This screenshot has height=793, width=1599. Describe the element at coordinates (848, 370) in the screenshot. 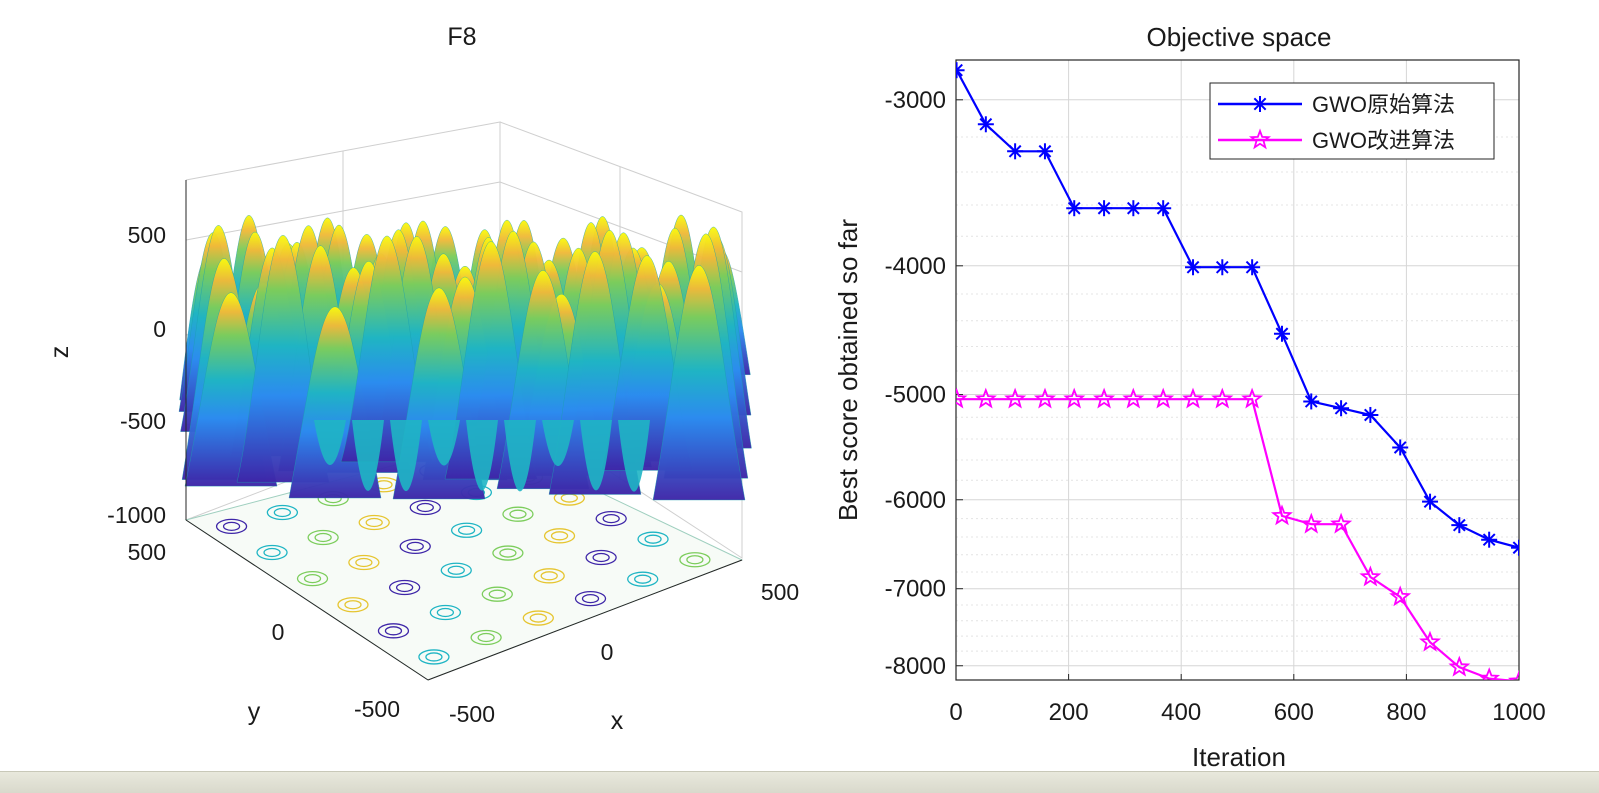

I see `y-axis-label: Best score obtained so far` at that location.